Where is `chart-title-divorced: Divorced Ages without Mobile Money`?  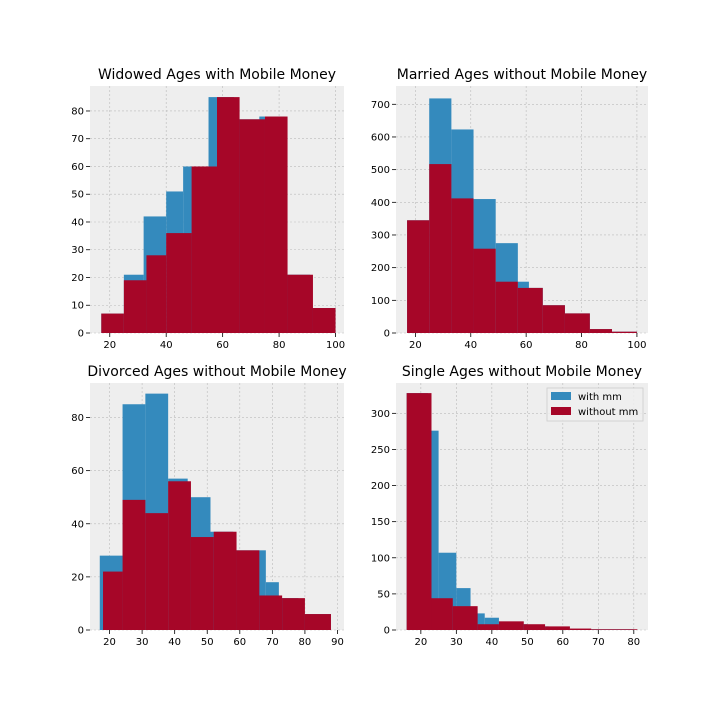
chart-title-divorced: Divorced Ages without Mobile Money is located at coordinates (216, 372).